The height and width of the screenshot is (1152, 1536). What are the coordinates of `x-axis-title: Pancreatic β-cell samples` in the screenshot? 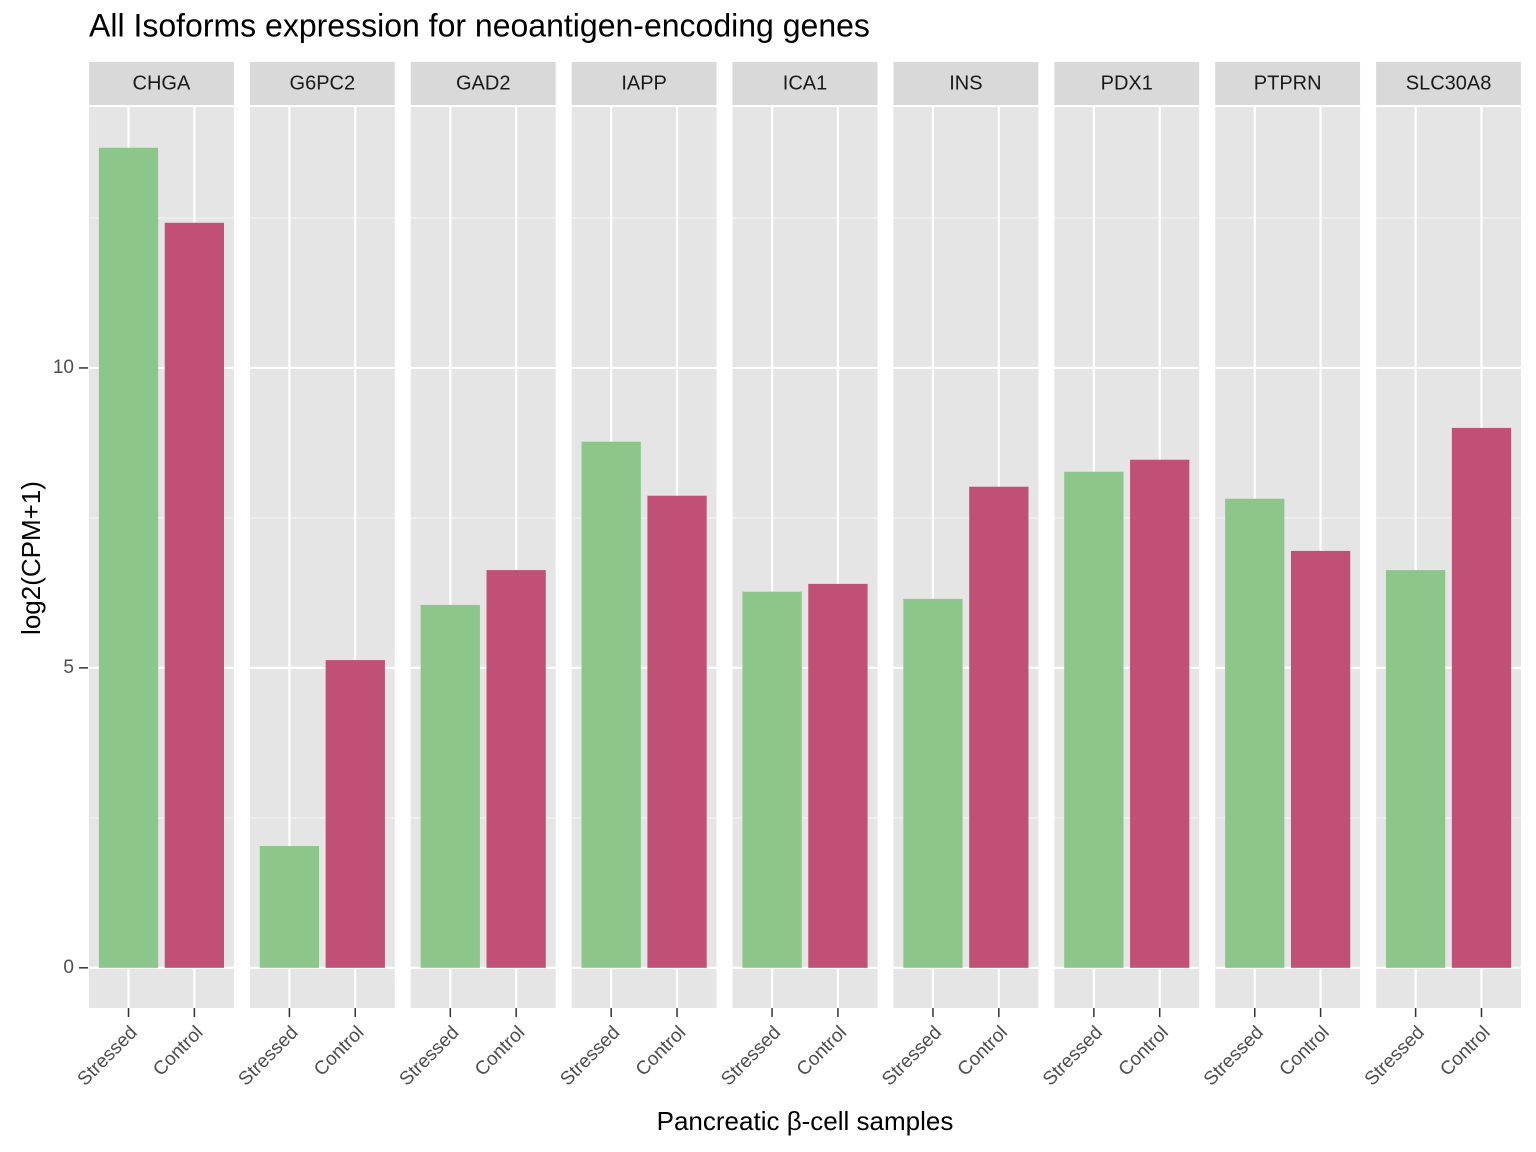 It's located at (805, 1121).